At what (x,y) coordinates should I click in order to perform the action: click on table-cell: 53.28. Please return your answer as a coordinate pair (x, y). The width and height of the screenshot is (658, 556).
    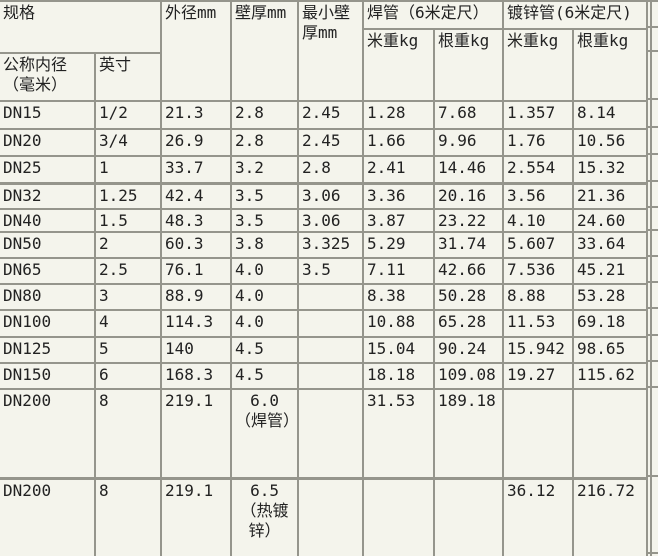
    Looking at the image, I should click on (610, 297).